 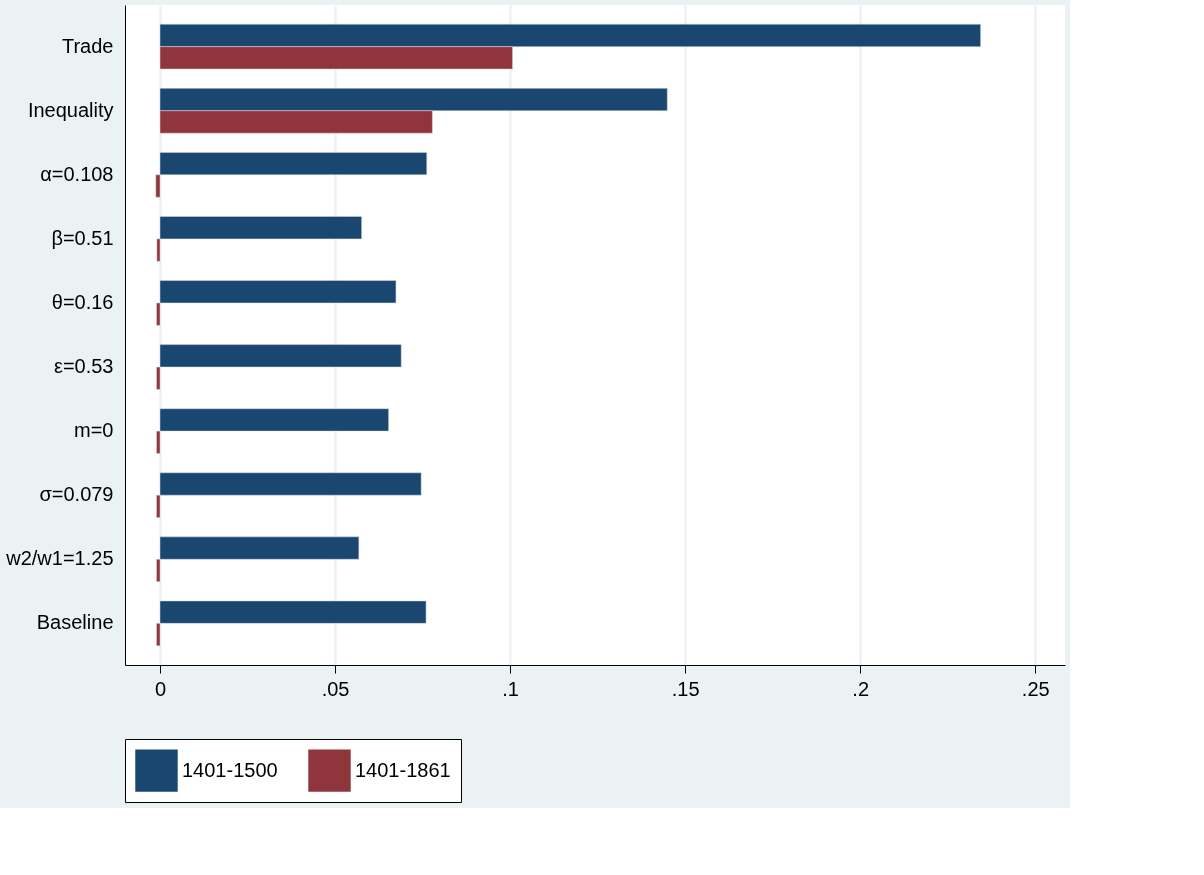 What do you see at coordinates (76, 494) in the screenshot?
I see `y-tick-label: σ=0.079` at bounding box center [76, 494].